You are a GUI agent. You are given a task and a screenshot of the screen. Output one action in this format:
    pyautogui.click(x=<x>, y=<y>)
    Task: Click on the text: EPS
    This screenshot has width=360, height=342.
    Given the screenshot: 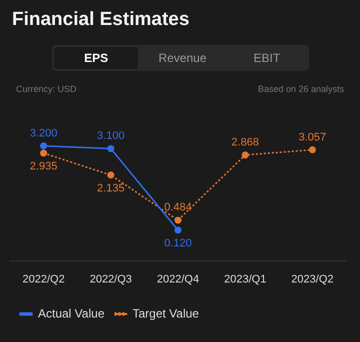 What is the action you would take?
    pyautogui.click(x=96, y=58)
    